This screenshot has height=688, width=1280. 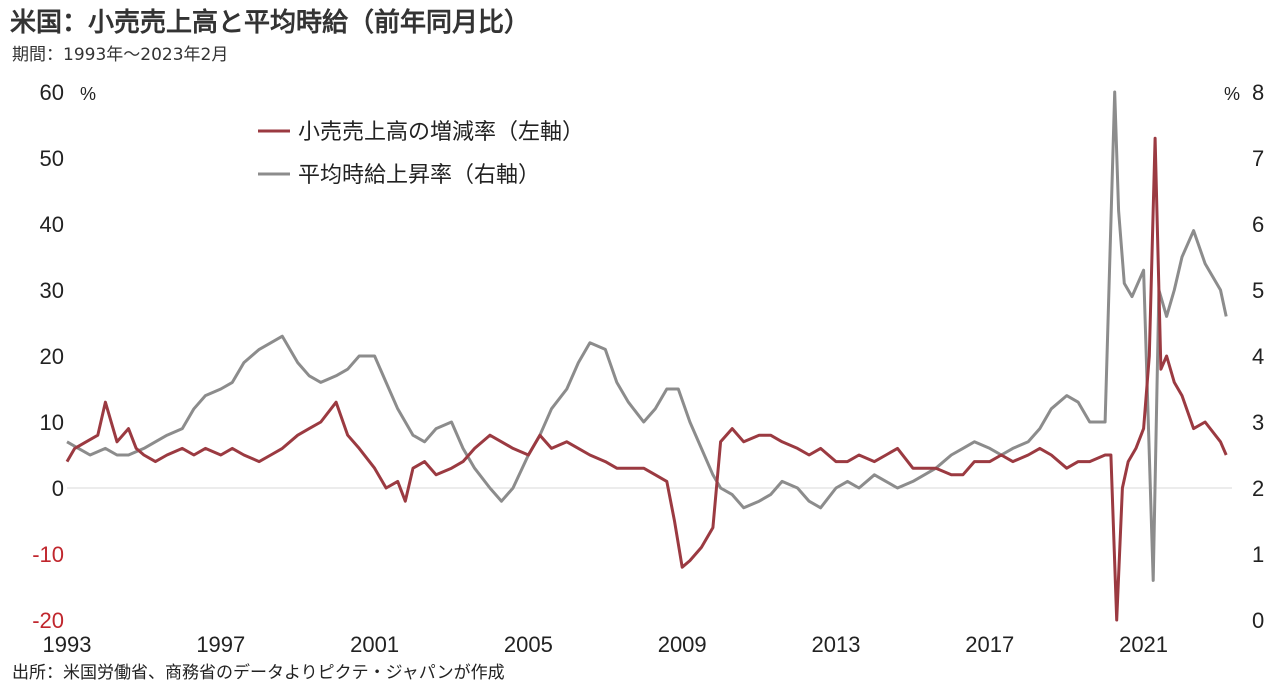 I want to click on legend: 小売売上高の増減率（左軸） 平均時給上昇率（右軸）, so click(x=421, y=154).